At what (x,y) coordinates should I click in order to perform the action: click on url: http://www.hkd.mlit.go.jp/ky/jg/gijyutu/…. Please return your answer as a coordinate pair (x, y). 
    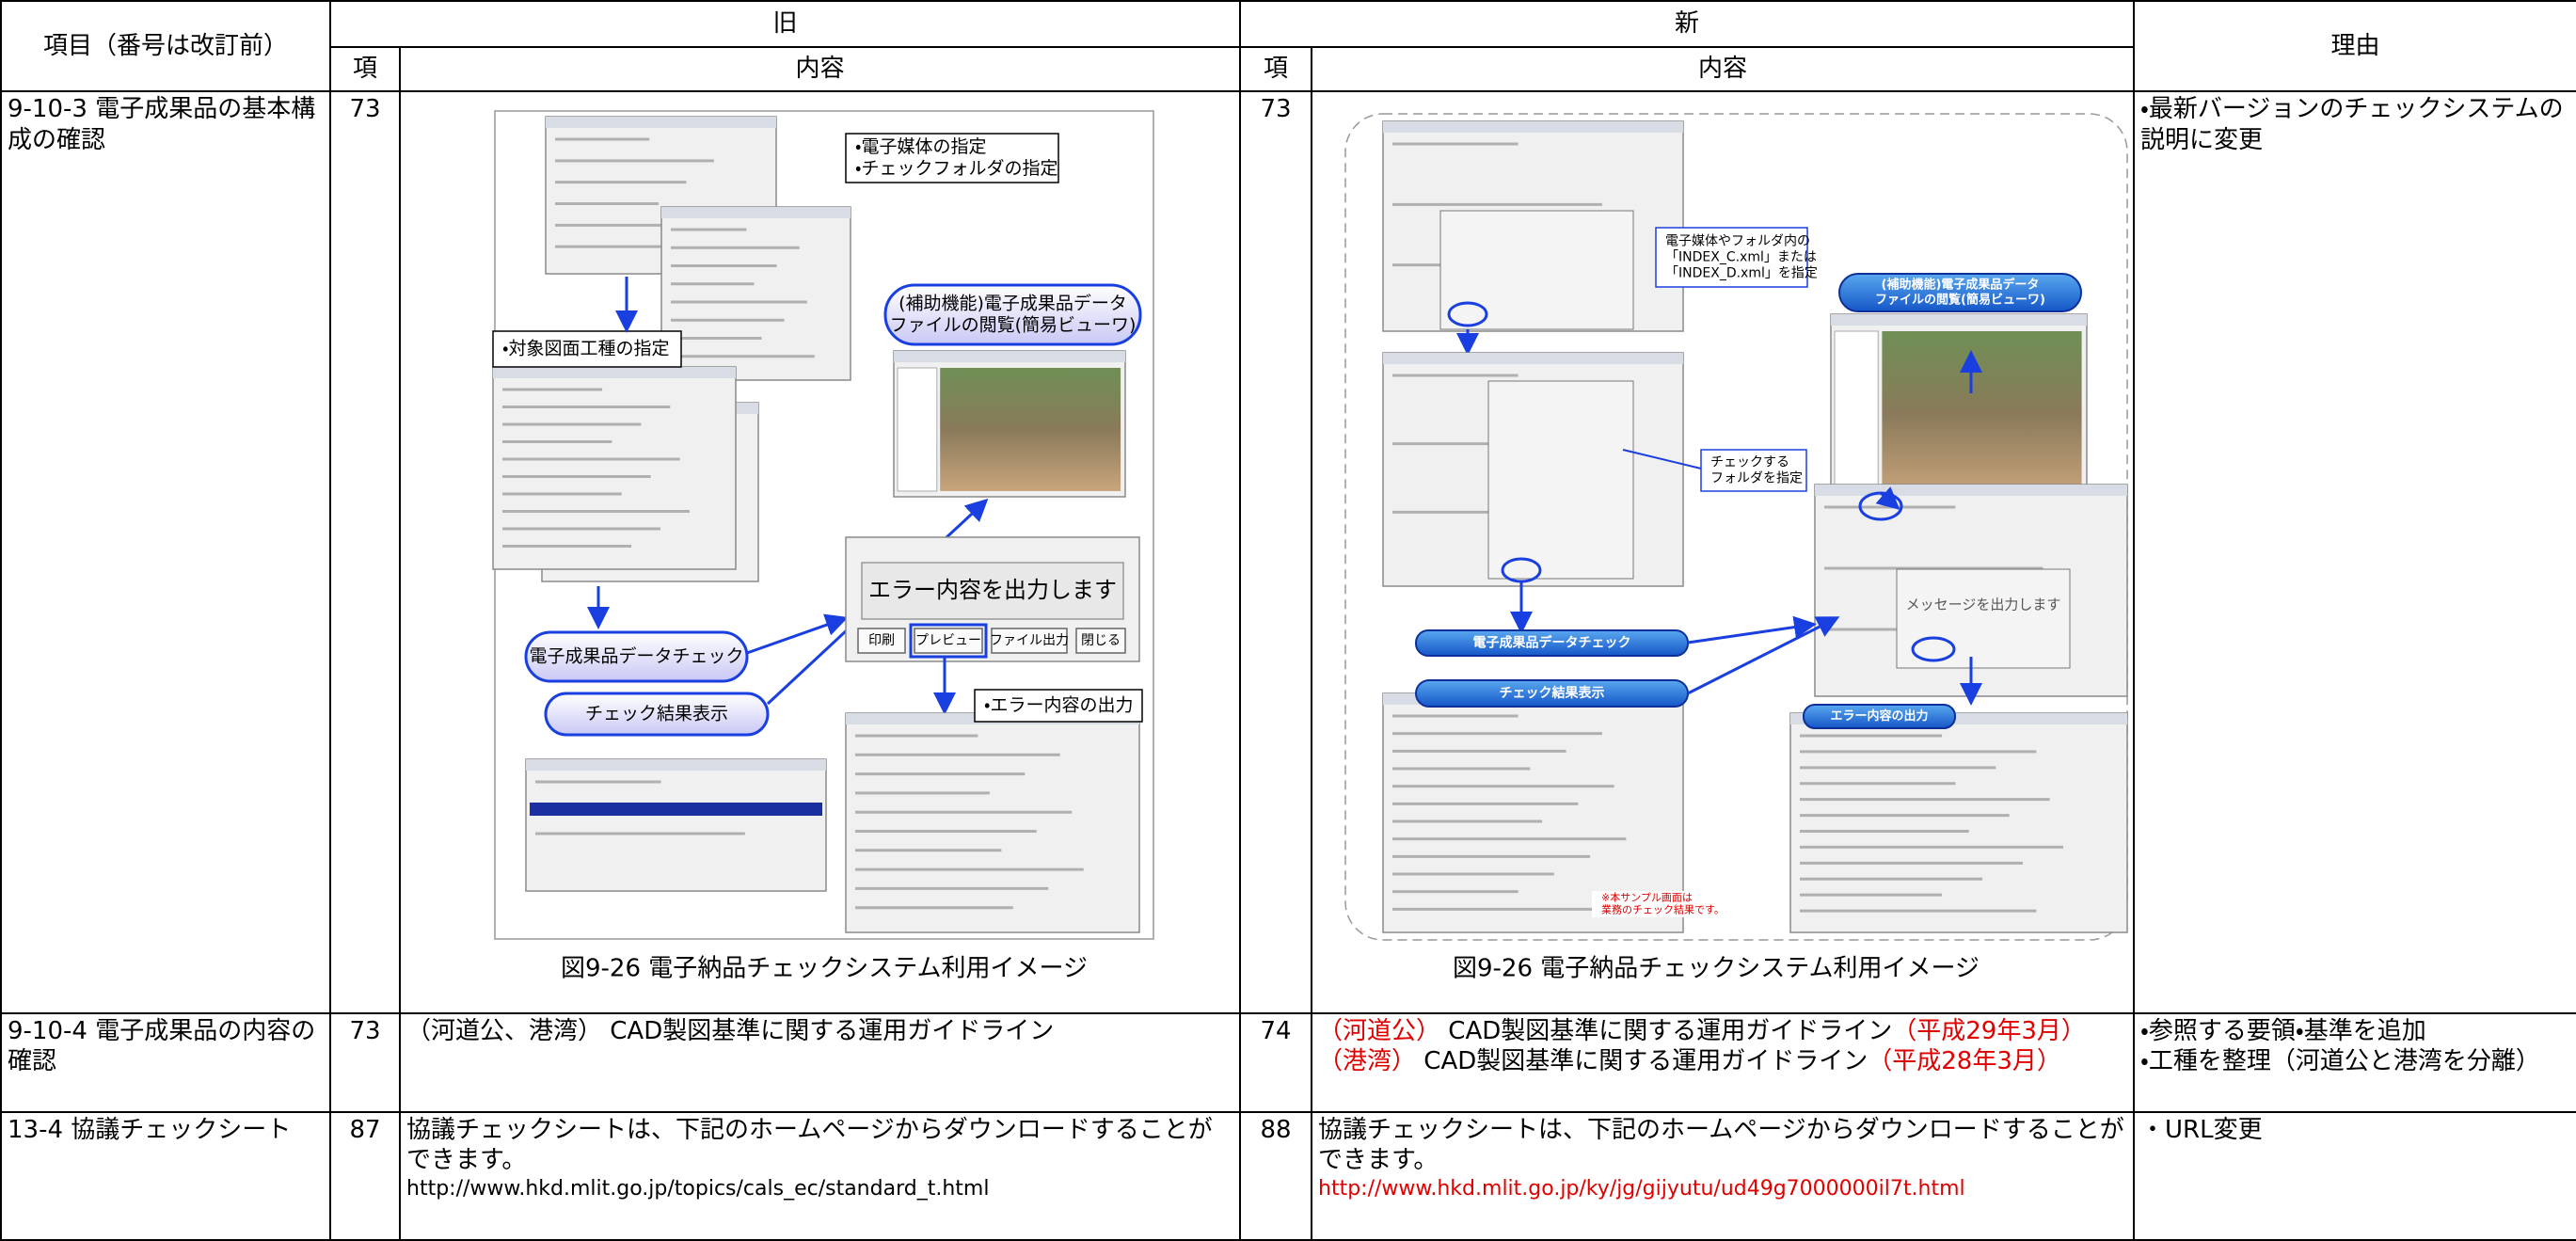
    Looking at the image, I should click on (1641, 1188).